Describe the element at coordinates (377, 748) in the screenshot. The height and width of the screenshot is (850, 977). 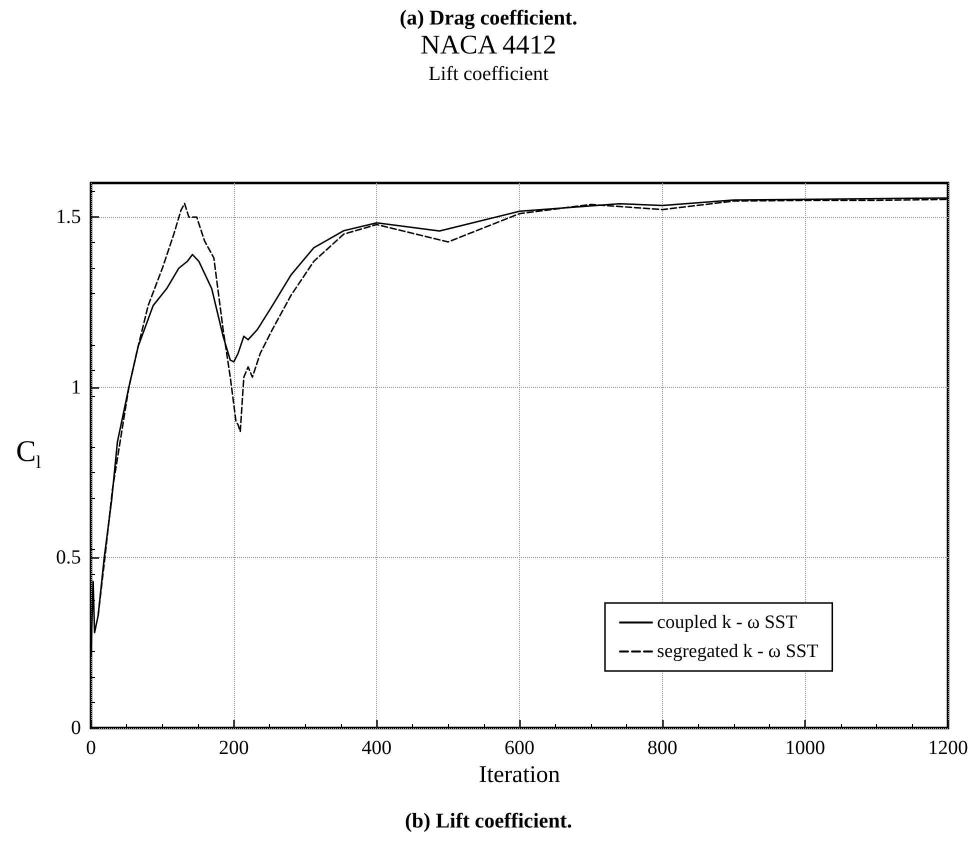
I see `x-tick-label: 400` at that location.